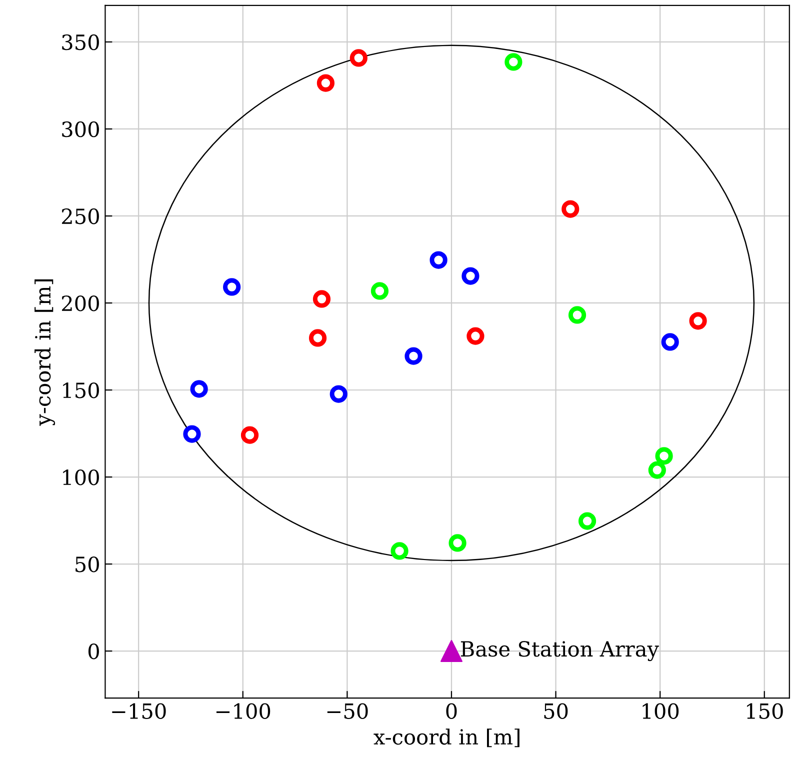 This screenshot has height=773, width=791. What do you see at coordinates (660, 711) in the screenshot?
I see `x-tick-label: 100` at bounding box center [660, 711].